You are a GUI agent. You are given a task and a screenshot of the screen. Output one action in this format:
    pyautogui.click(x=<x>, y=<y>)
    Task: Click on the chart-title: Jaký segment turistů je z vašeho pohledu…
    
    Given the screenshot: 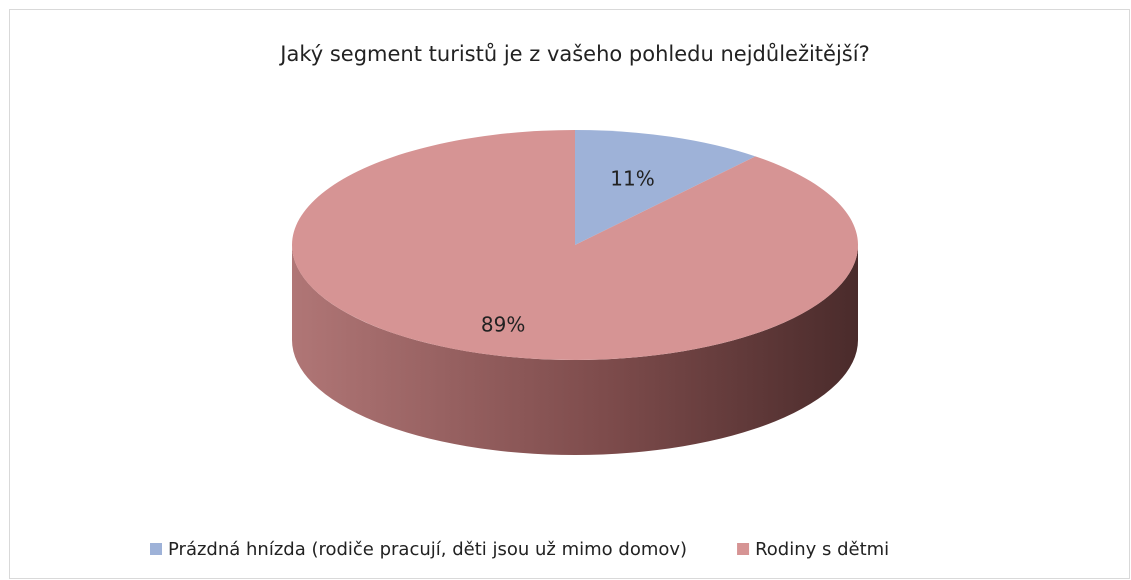 What is the action you would take?
    pyautogui.click(x=573, y=54)
    